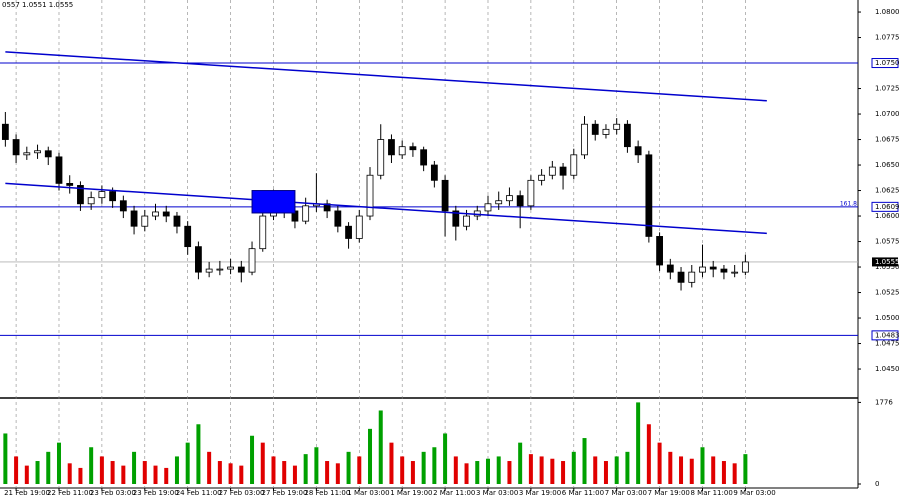  I want to click on y-tick-label: 1.0675, so click(887, 140).